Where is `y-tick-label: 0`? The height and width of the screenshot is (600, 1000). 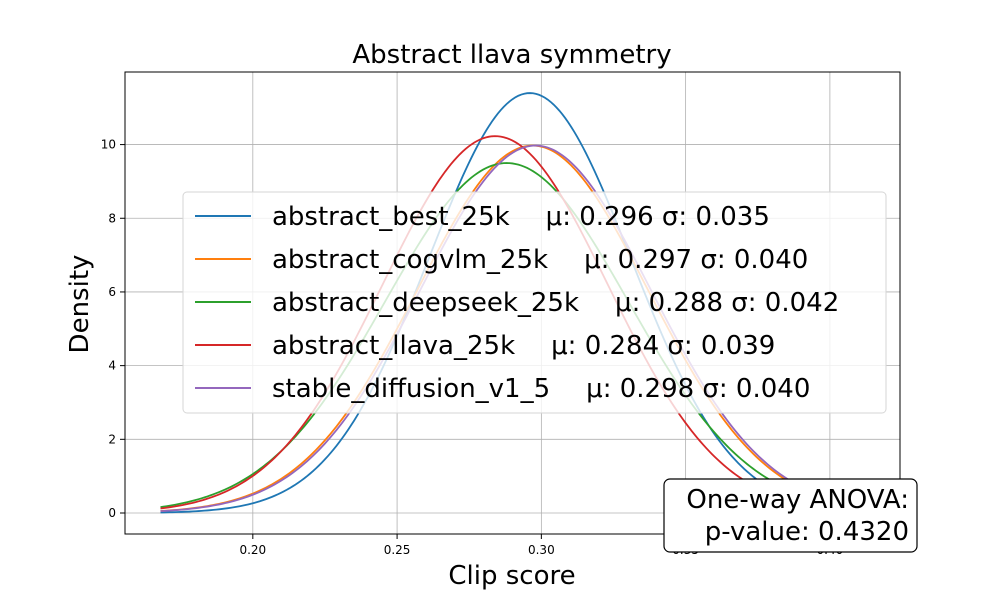 y-tick-label: 0 is located at coordinates (112, 513).